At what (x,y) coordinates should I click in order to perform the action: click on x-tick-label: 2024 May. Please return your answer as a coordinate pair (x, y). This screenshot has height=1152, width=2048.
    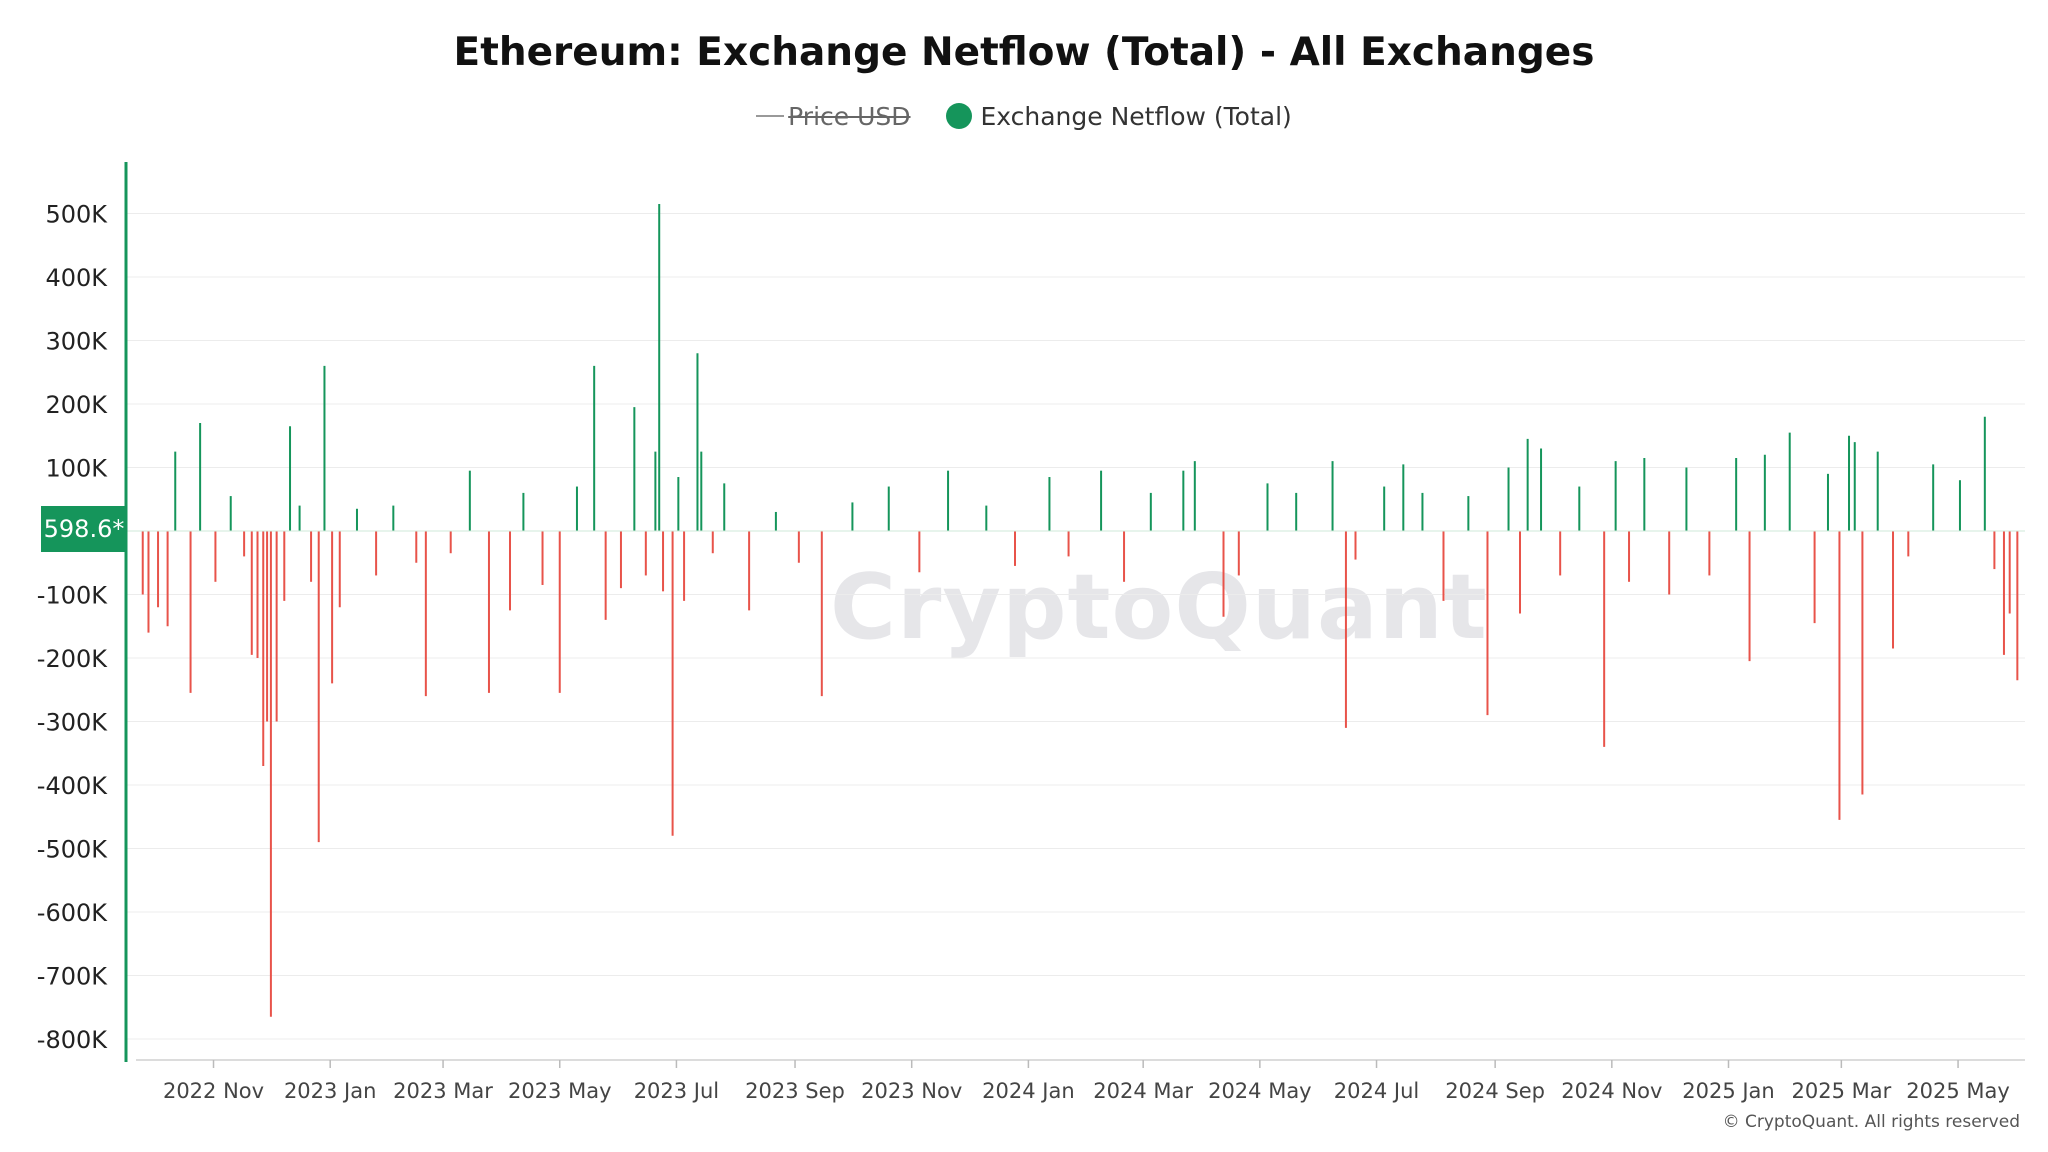
    Looking at the image, I should click on (1260, 1091).